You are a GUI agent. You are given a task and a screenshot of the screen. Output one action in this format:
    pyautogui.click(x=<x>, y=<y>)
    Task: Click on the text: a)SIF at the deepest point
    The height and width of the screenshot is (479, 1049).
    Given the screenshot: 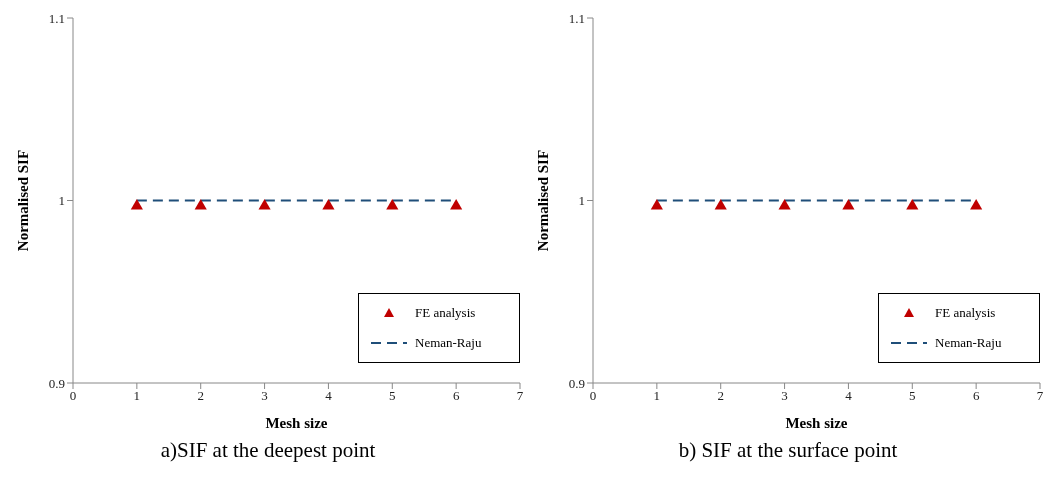 What is the action you would take?
    pyautogui.click(x=268, y=450)
    